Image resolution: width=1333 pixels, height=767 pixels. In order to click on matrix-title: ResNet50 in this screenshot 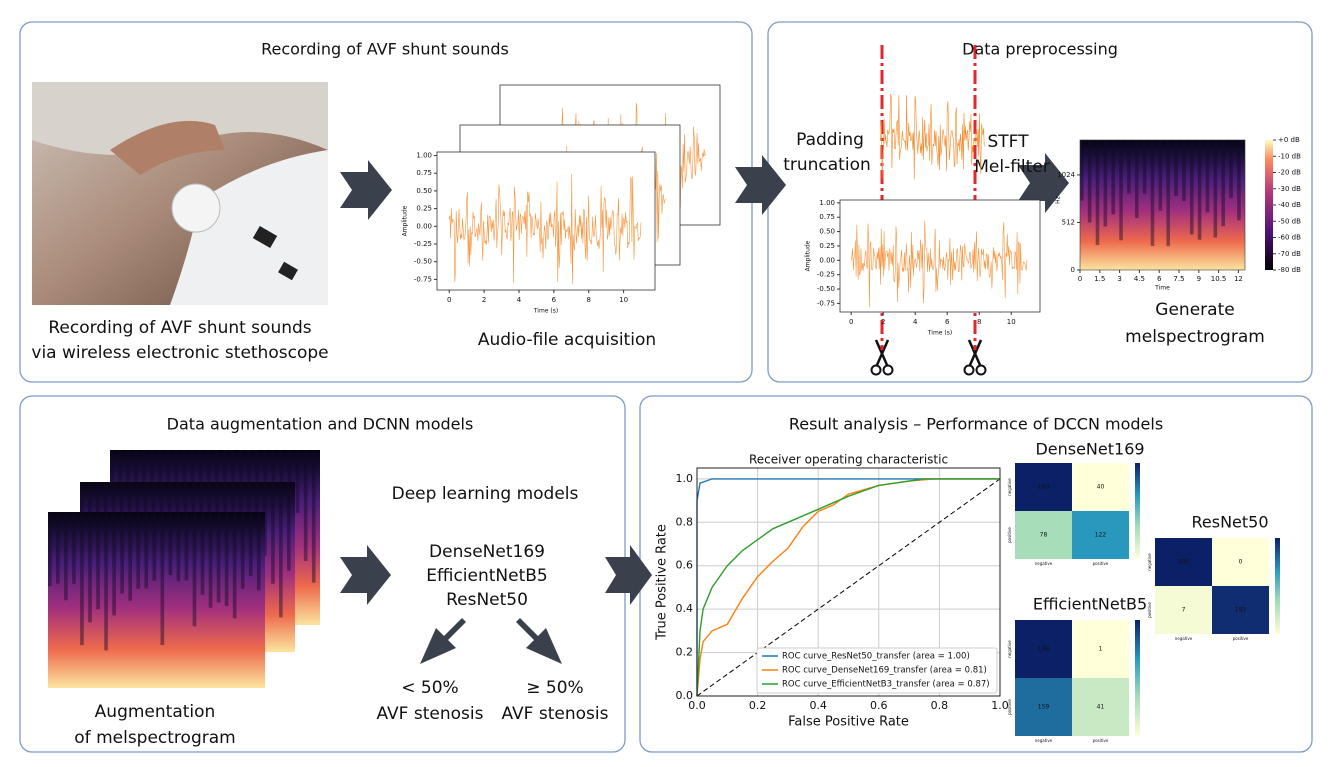, I will do `click(1229, 522)`.